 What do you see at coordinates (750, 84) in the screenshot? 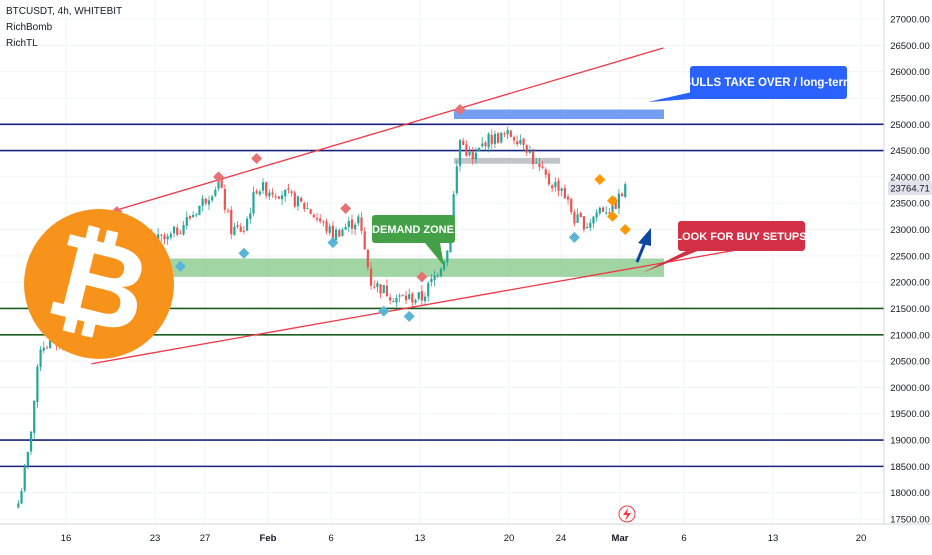
I see `bulls-callout: BULLS TAKE OVER / long-term` at bounding box center [750, 84].